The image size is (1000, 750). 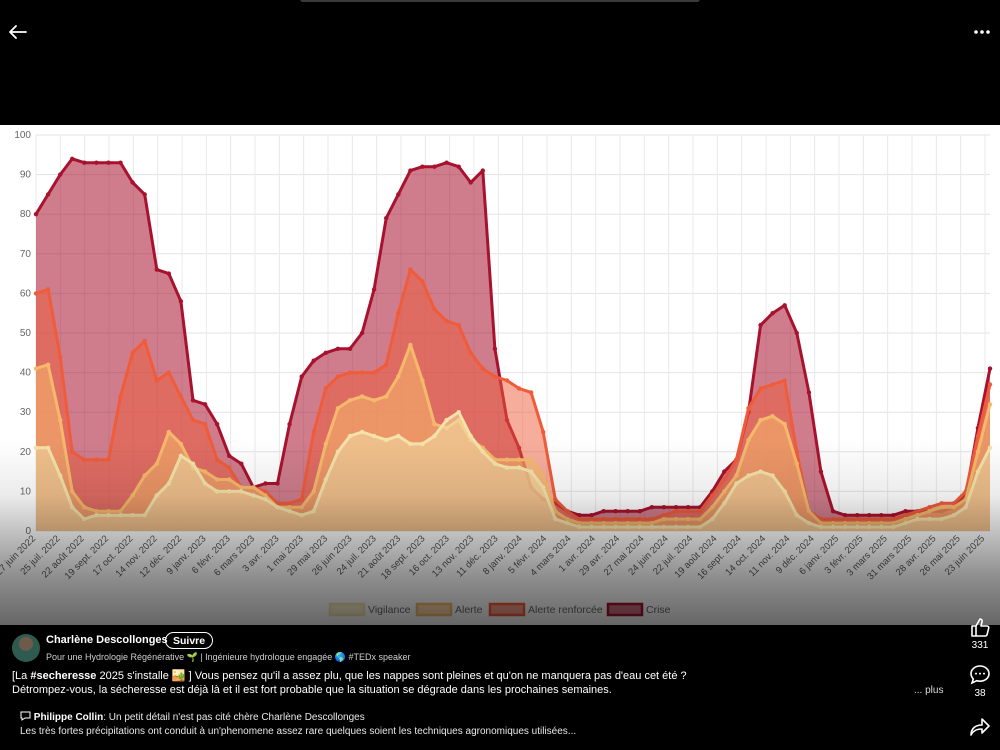 I want to click on like-button: 331, so click(x=980, y=633).